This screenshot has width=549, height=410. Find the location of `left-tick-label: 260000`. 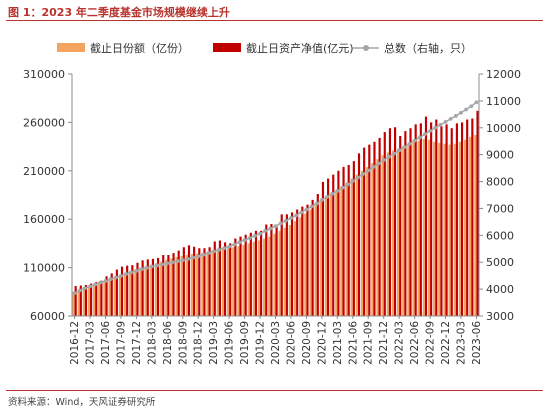

left-tick-label: 260000 is located at coordinates (44, 122).